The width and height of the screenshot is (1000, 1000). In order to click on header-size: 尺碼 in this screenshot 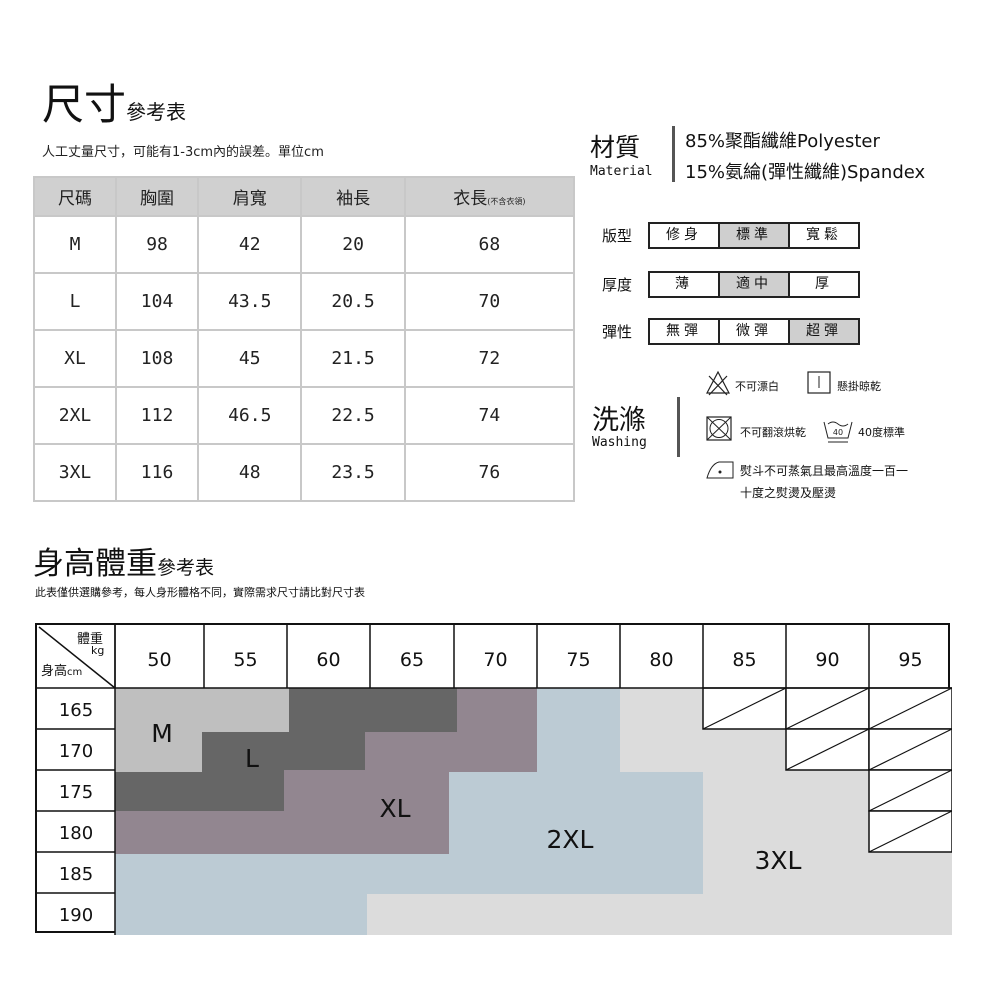, I will do `click(75, 196)`.